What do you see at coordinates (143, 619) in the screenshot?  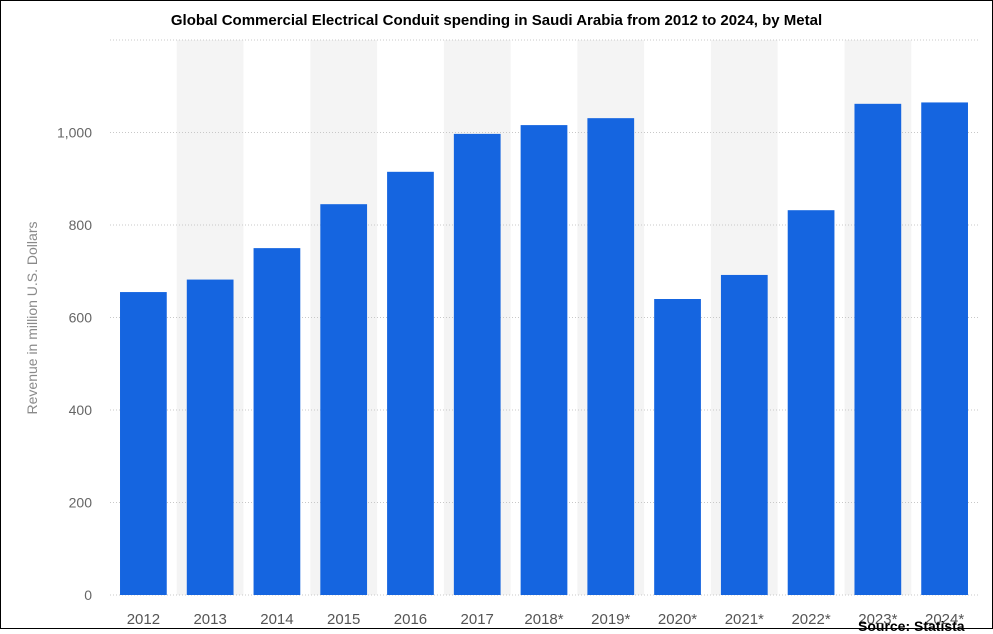 I see `x-tick-label: 2012` at bounding box center [143, 619].